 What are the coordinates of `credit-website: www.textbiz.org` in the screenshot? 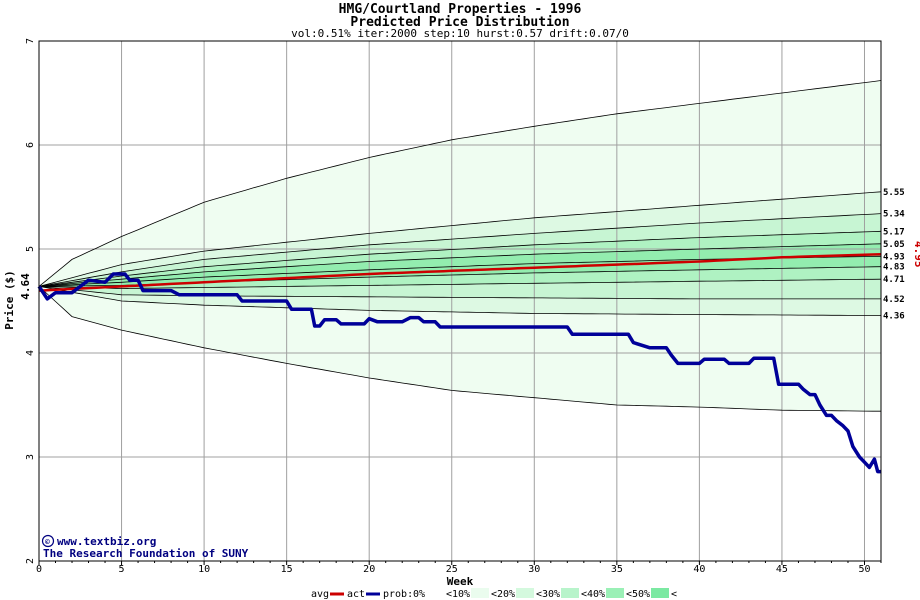 It's located at (106, 541).